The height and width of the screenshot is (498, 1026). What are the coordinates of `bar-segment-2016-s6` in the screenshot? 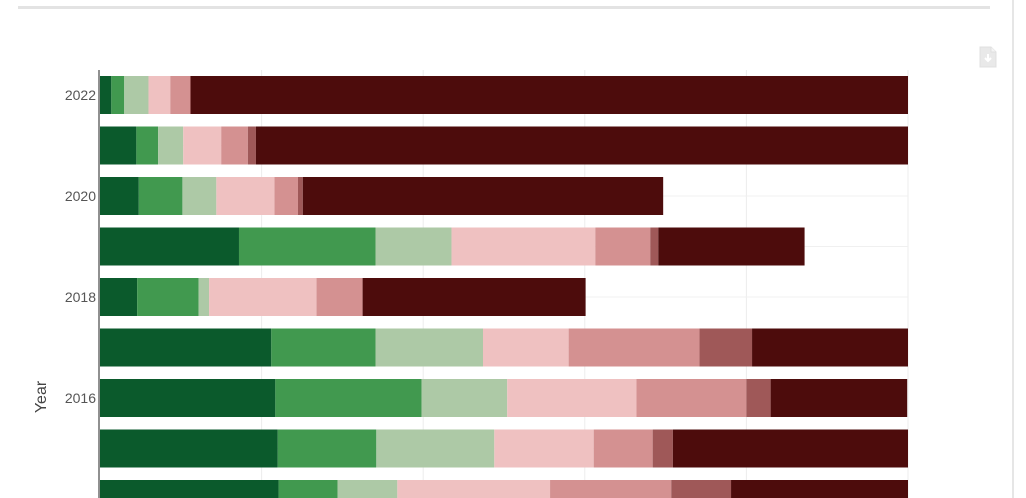 It's located at (758, 398).